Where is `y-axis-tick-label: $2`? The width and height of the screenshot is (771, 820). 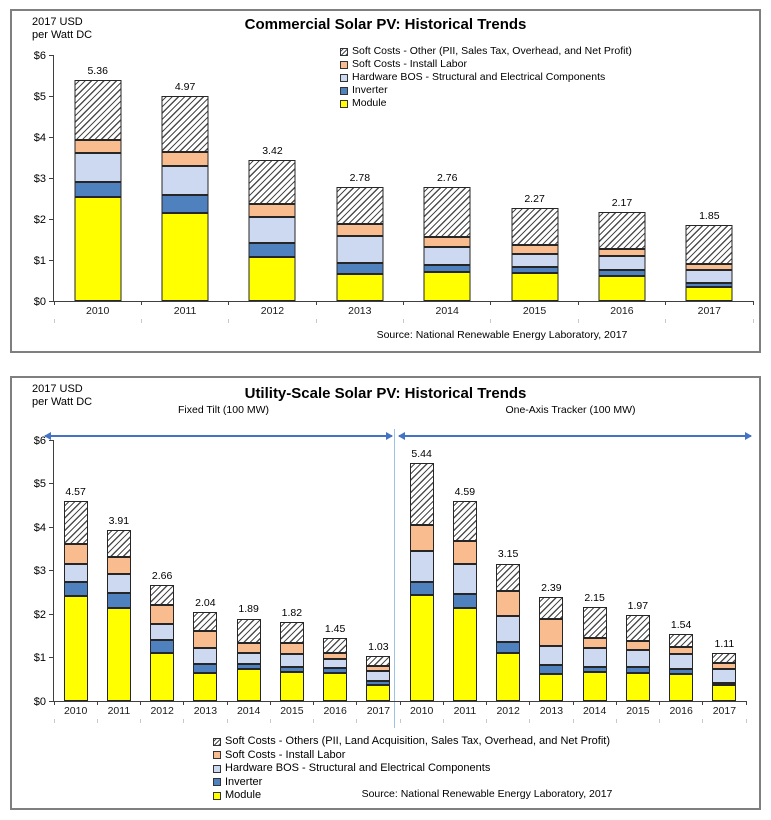
y-axis-tick-label: $2 is located at coordinates (39, 219).